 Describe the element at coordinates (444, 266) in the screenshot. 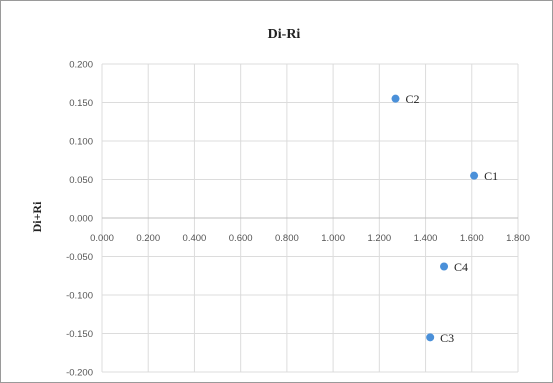

I see `data-point-c4` at that location.